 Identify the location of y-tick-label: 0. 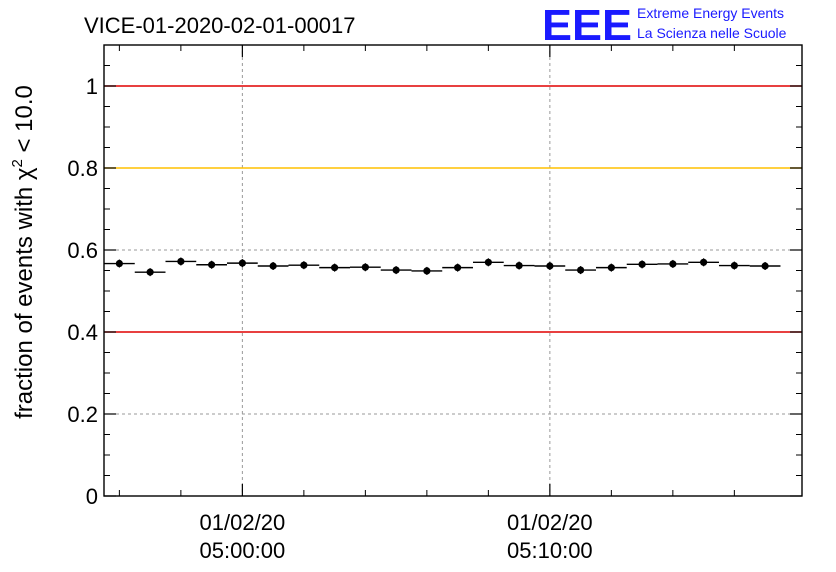
(92, 496).